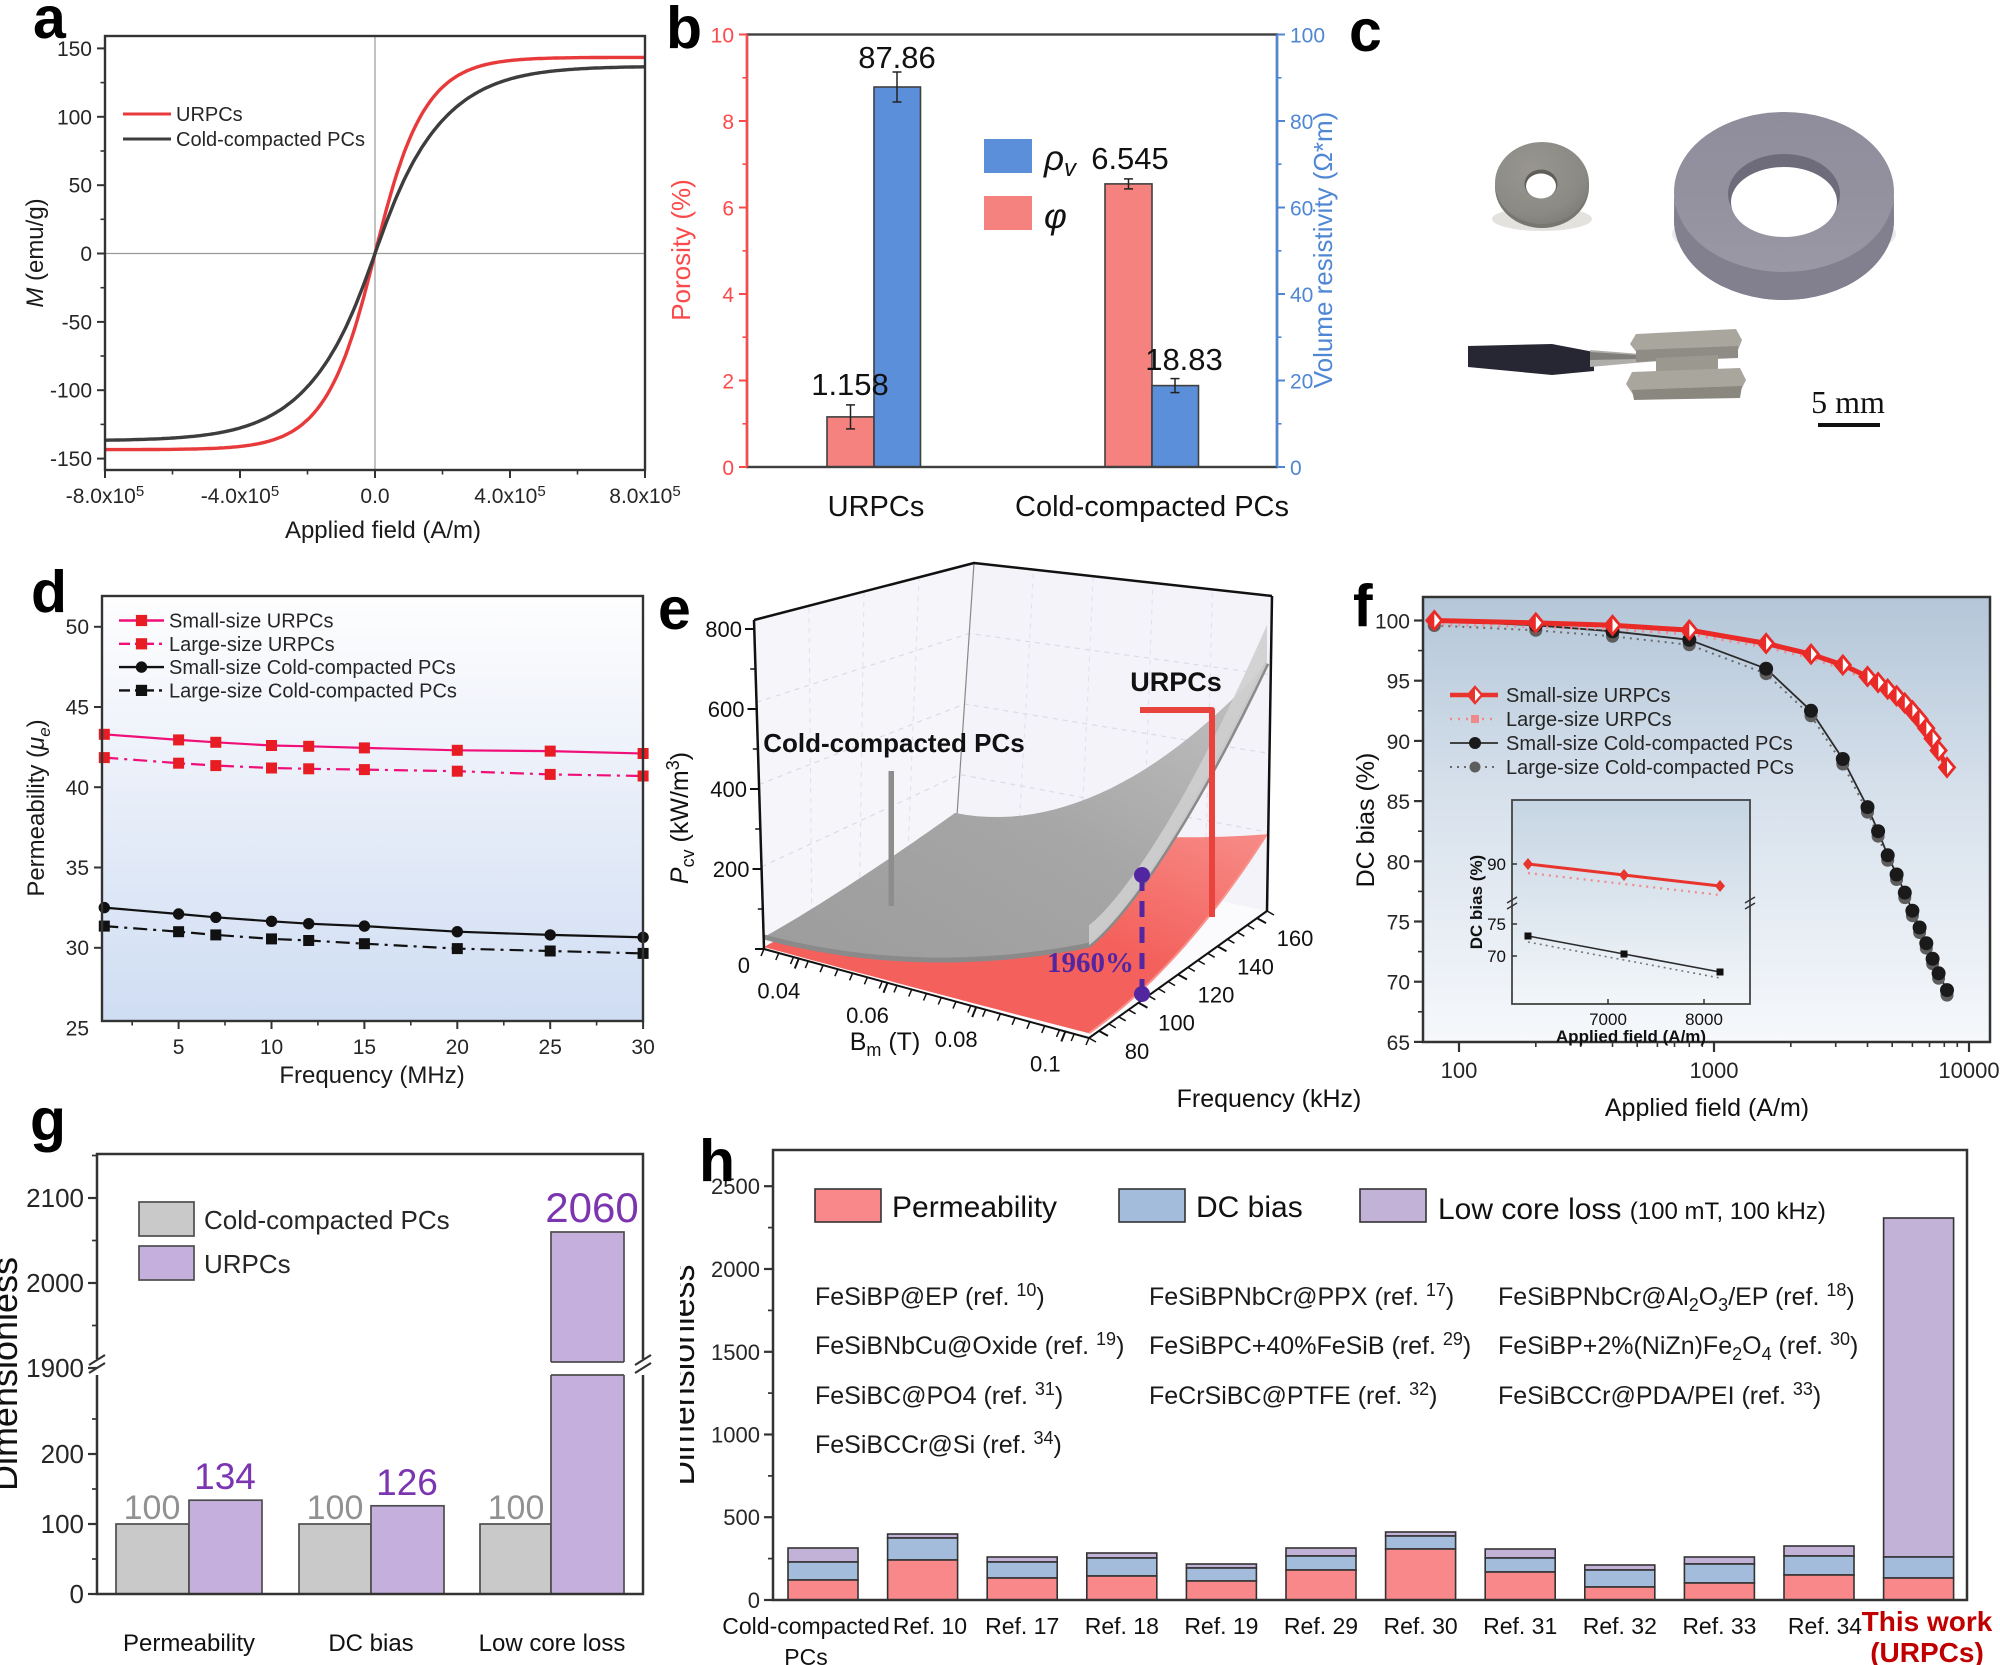 The image size is (2000, 1665). I want to click on svg-text: f, so click(1363, 606).